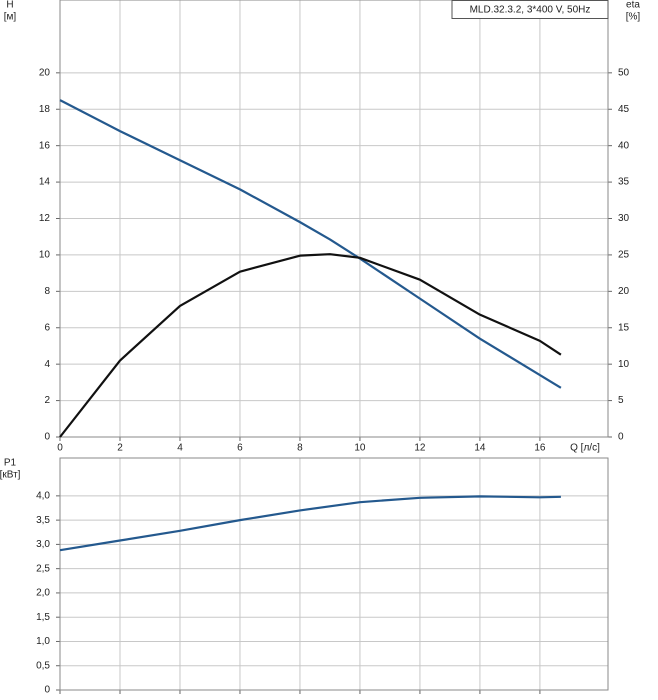  I want to click on y-tick-label: 20, so click(45, 72).